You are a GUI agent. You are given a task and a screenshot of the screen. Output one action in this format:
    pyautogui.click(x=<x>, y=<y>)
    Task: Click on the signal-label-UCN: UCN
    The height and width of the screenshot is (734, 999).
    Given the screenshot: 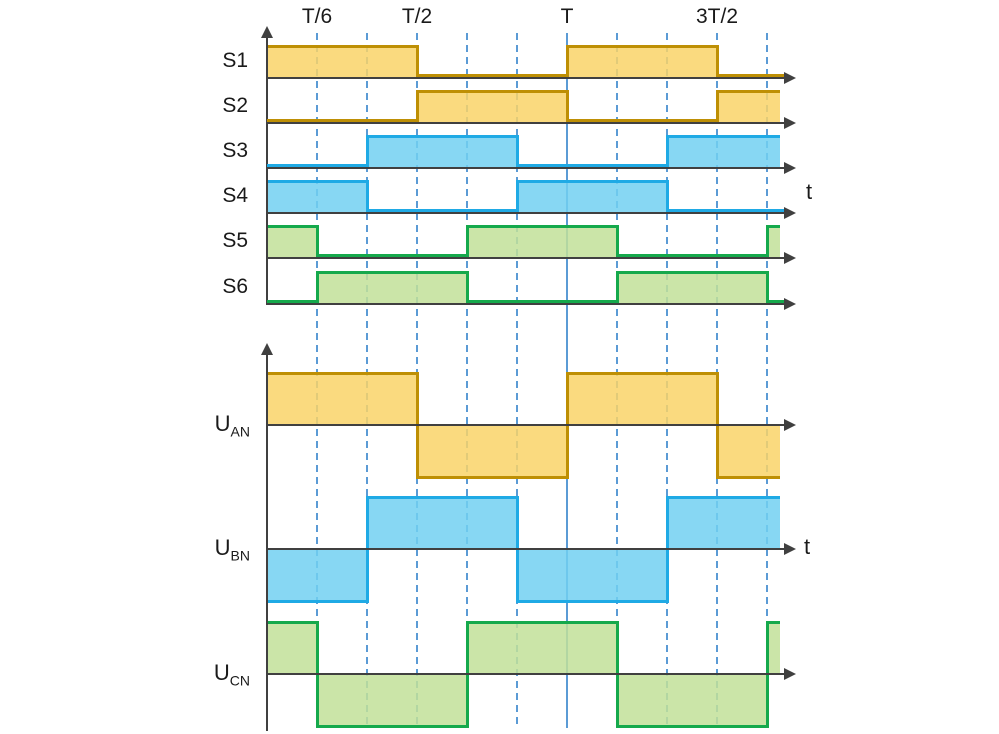 What is the action you would take?
    pyautogui.click(x=231, y=674)
    